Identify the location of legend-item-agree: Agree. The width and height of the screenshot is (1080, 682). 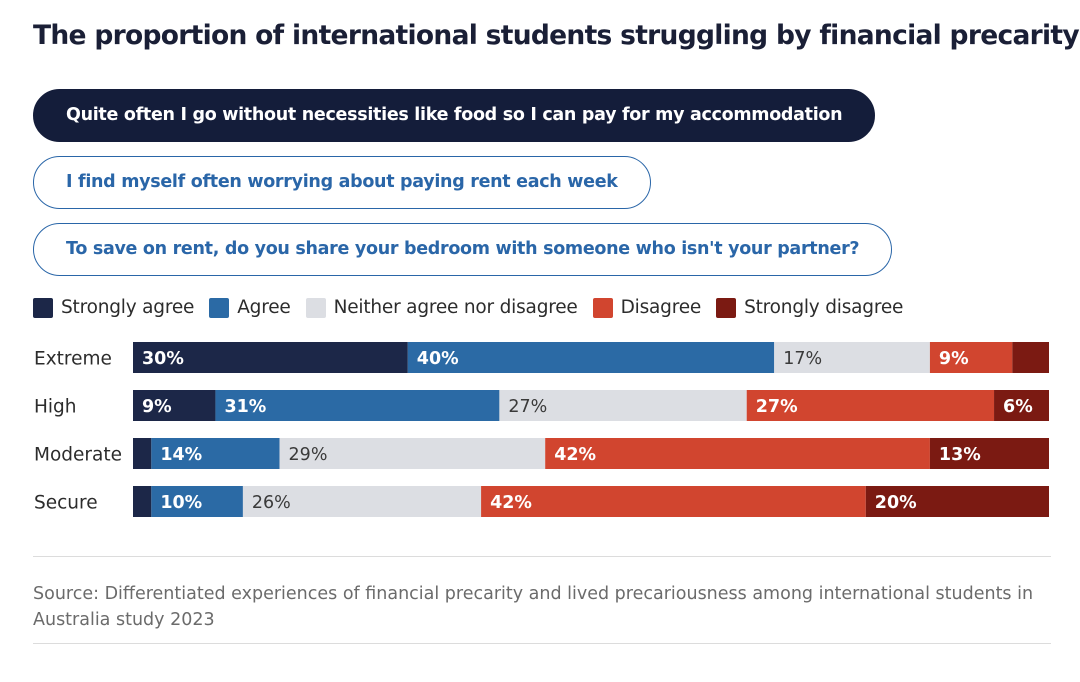
(250, 307).